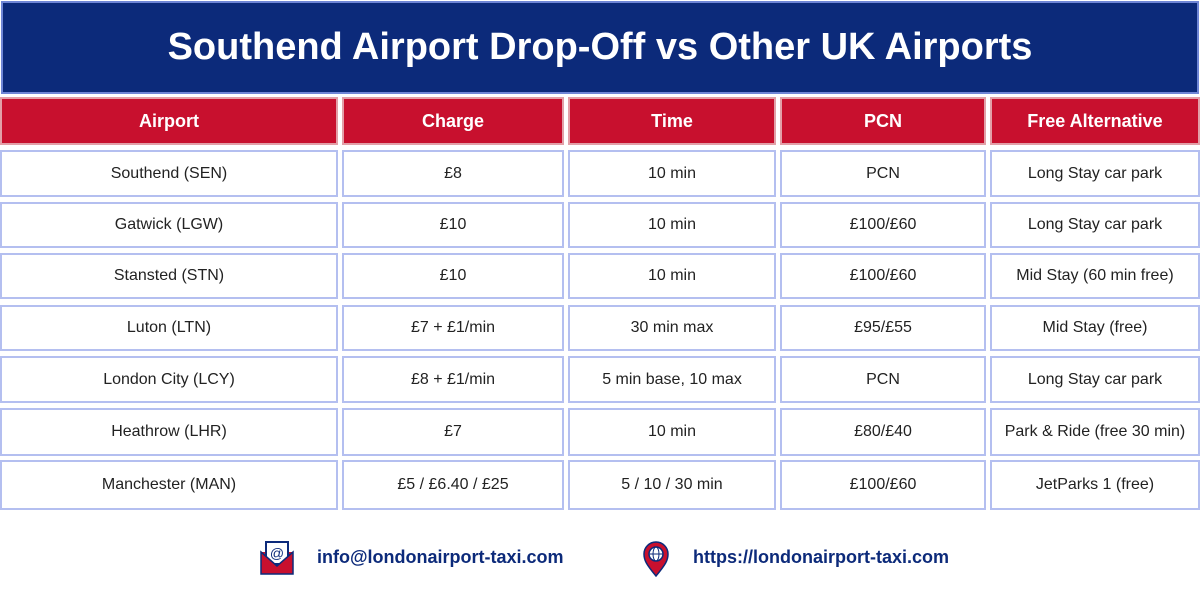 This screenshot has height=600, width=1200. I want to click on table-cell: £80/£40, so click(883, 432).